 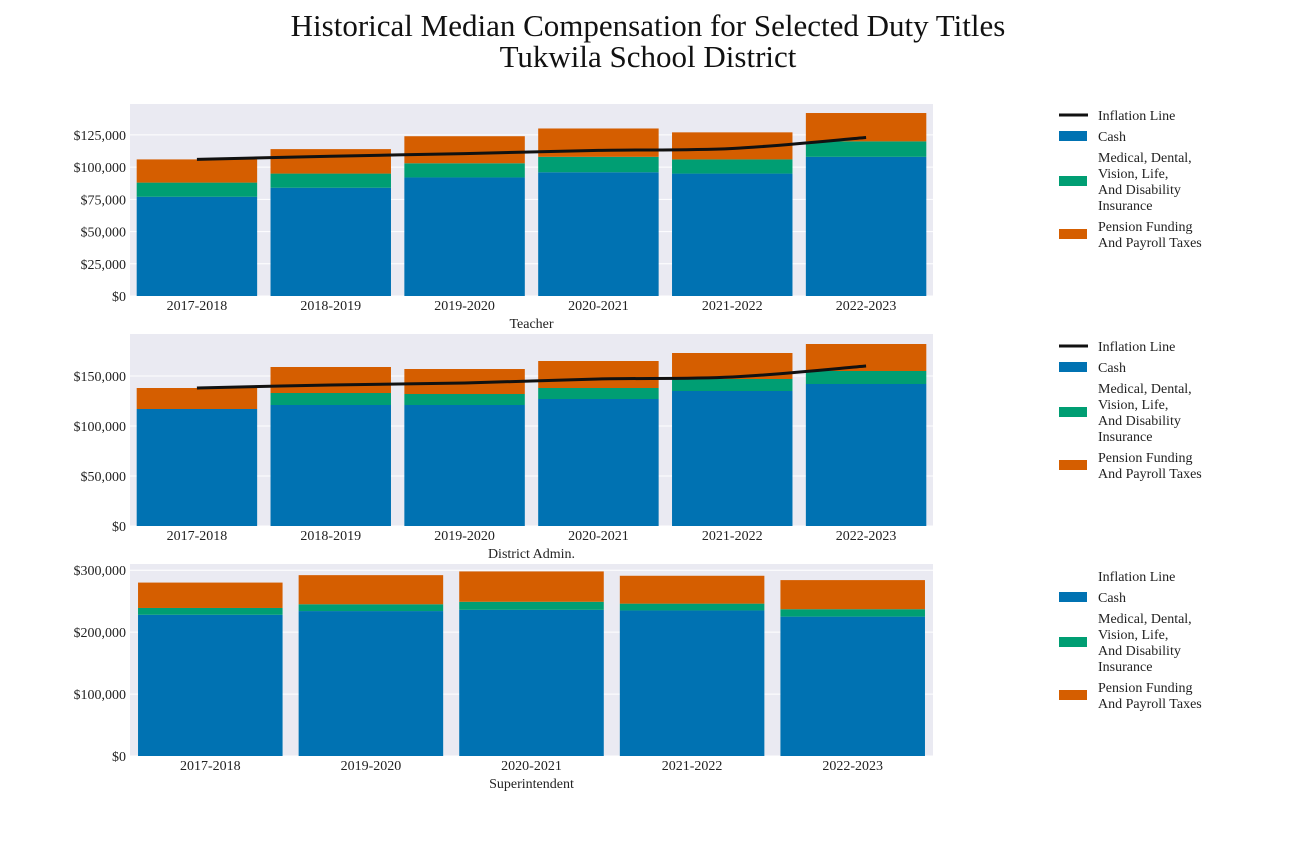 I want to click on y-tick-label: $300,000, so click(x=100, y=571).